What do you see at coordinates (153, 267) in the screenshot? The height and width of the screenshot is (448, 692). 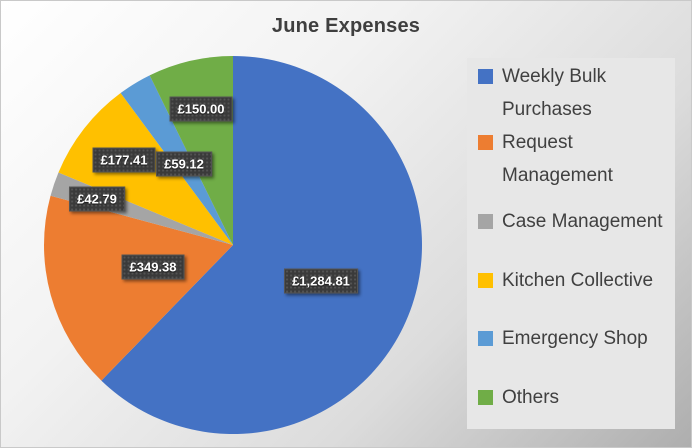 I see `data-label-request-management: £349.38` at bounding box center [153, 267].